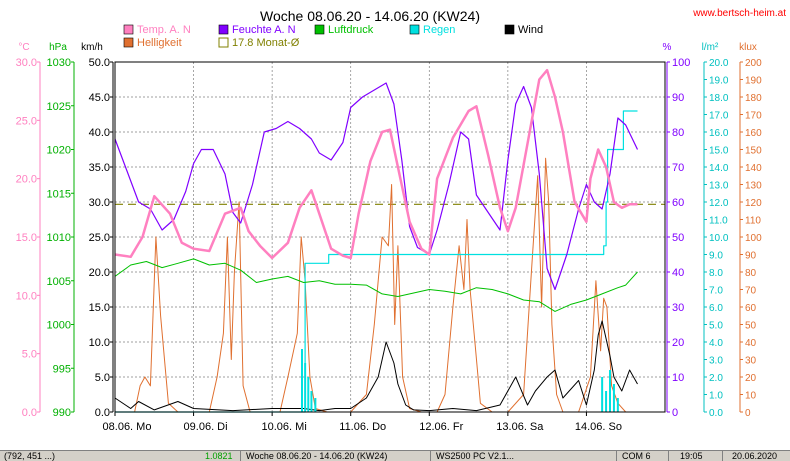  Describe the element at coordinates (675, 413) in the screenshot. I see `humidity-tick-label: 0` at that location.